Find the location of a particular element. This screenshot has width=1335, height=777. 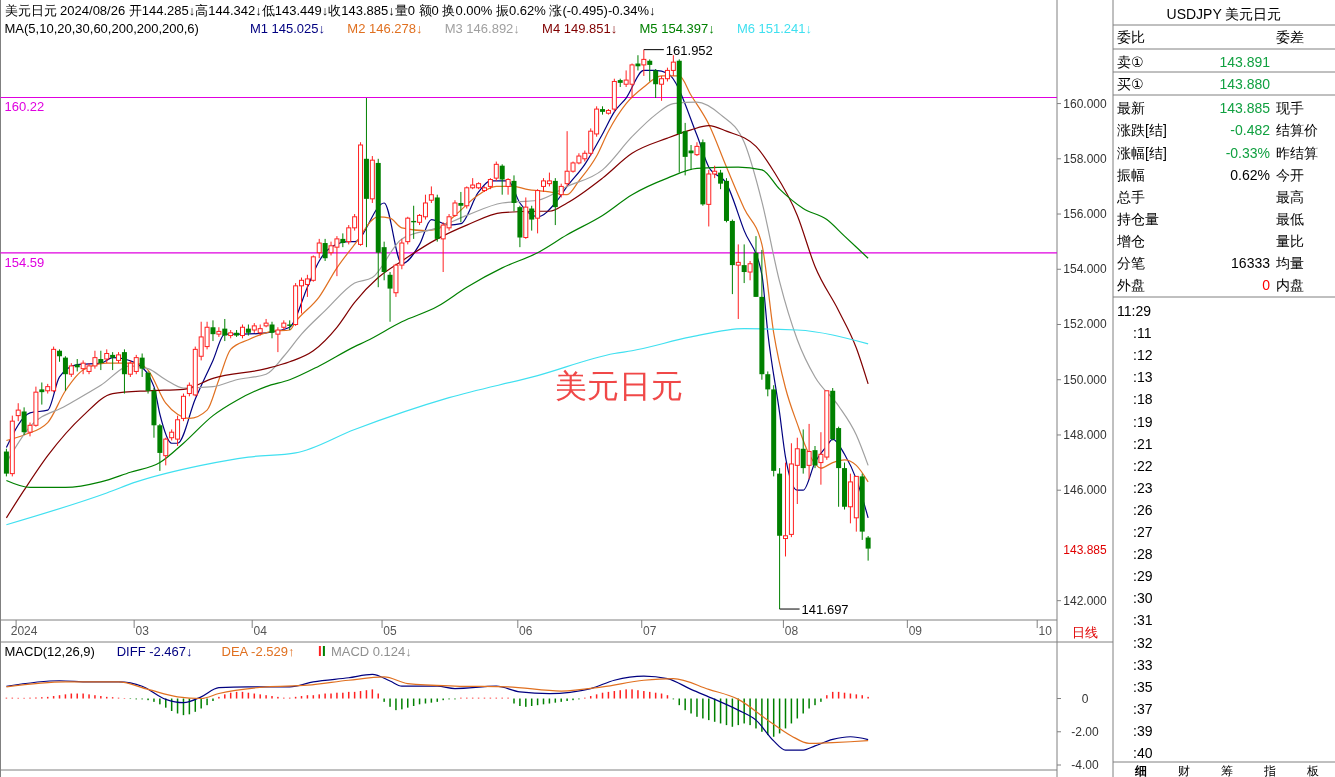

y-tick-label: 154.000 is located at coordinates (1085, 269).